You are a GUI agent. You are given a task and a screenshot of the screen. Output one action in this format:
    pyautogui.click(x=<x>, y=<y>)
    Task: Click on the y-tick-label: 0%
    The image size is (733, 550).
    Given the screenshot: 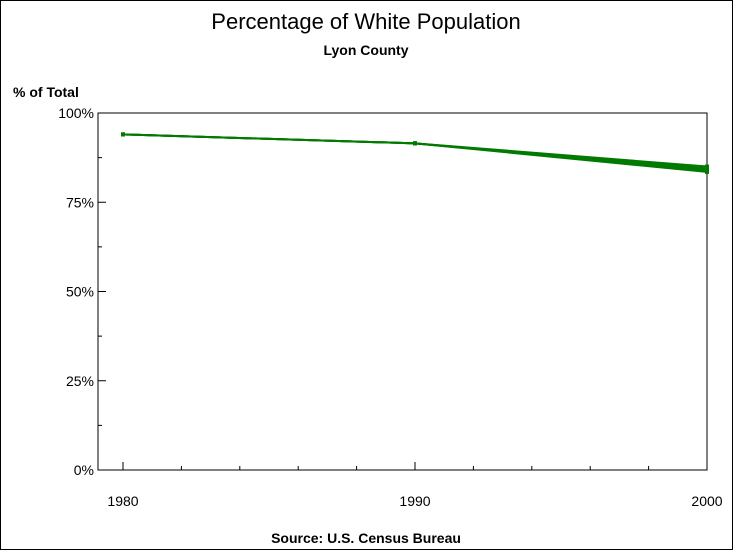 What is the action you would take?
    pyautogui.click(x=84, y=470)
    